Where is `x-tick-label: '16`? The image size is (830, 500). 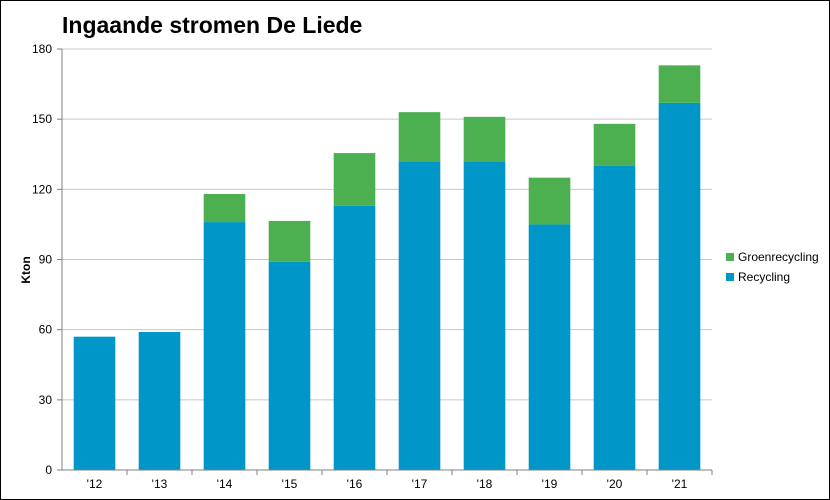 x-tick-label: '16 is located at coordinates (355, 484).